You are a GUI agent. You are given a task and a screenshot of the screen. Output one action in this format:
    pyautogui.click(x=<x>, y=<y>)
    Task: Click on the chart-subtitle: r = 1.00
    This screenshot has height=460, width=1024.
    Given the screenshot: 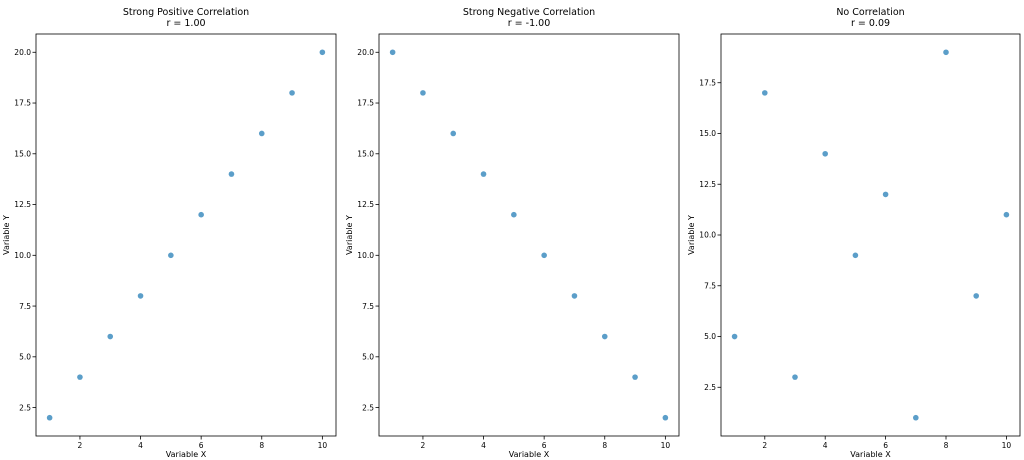 What is the action you would take?
    pyautogui.click(x=185, y=23)
    